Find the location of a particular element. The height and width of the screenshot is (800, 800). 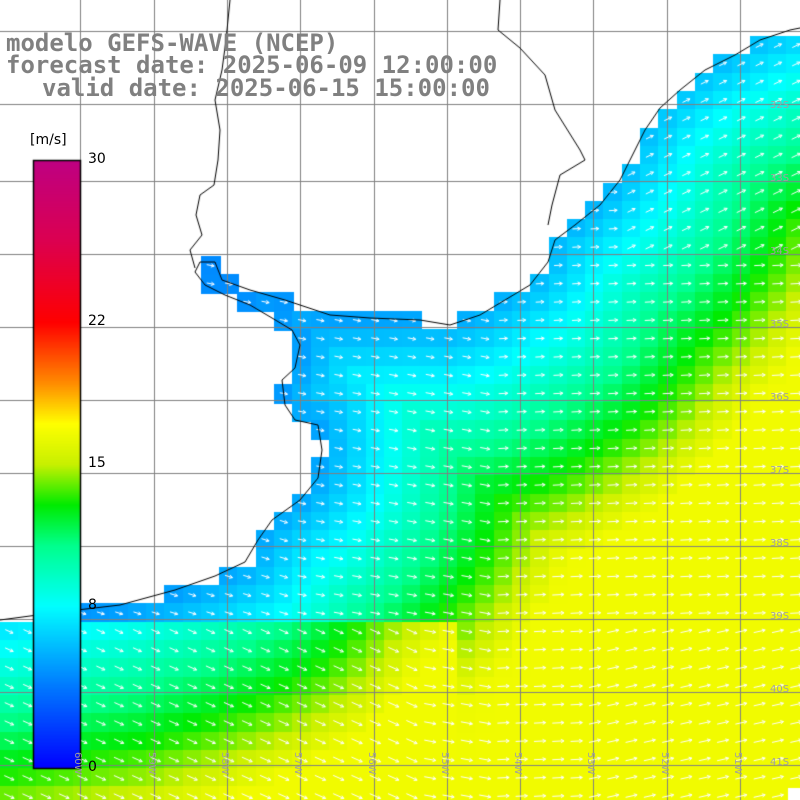

longitude-label: 60W is located at coordinates (77, 763).